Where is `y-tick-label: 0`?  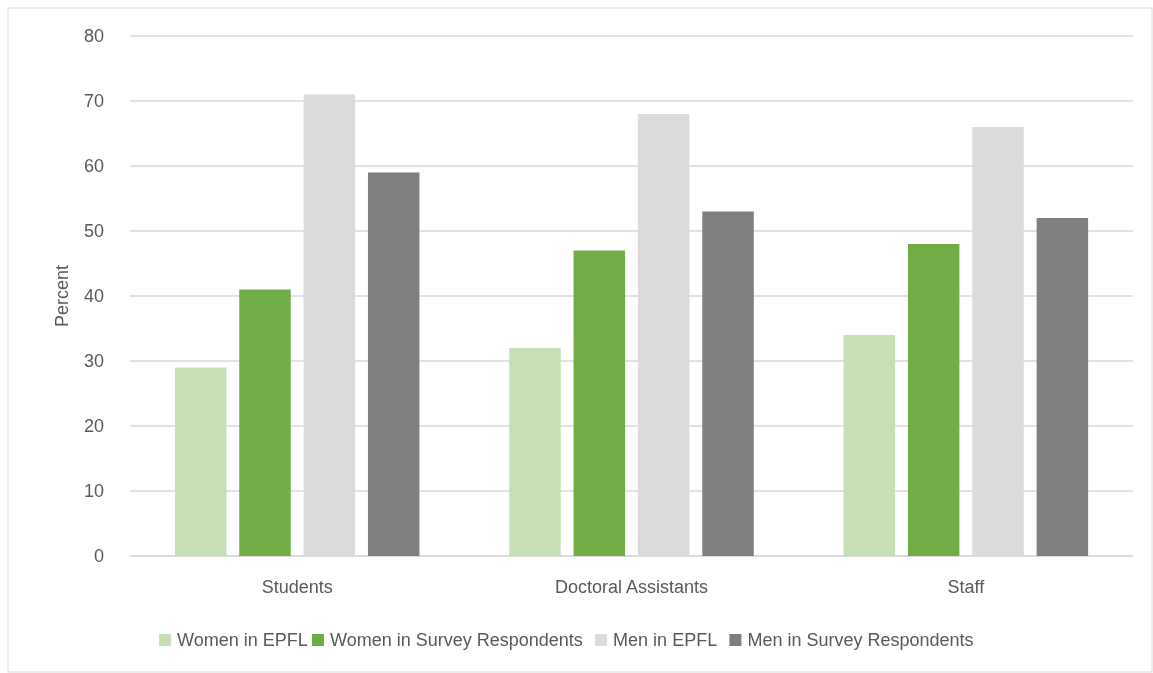
y-tick-label: 0 is located at coordinates (98, 556).